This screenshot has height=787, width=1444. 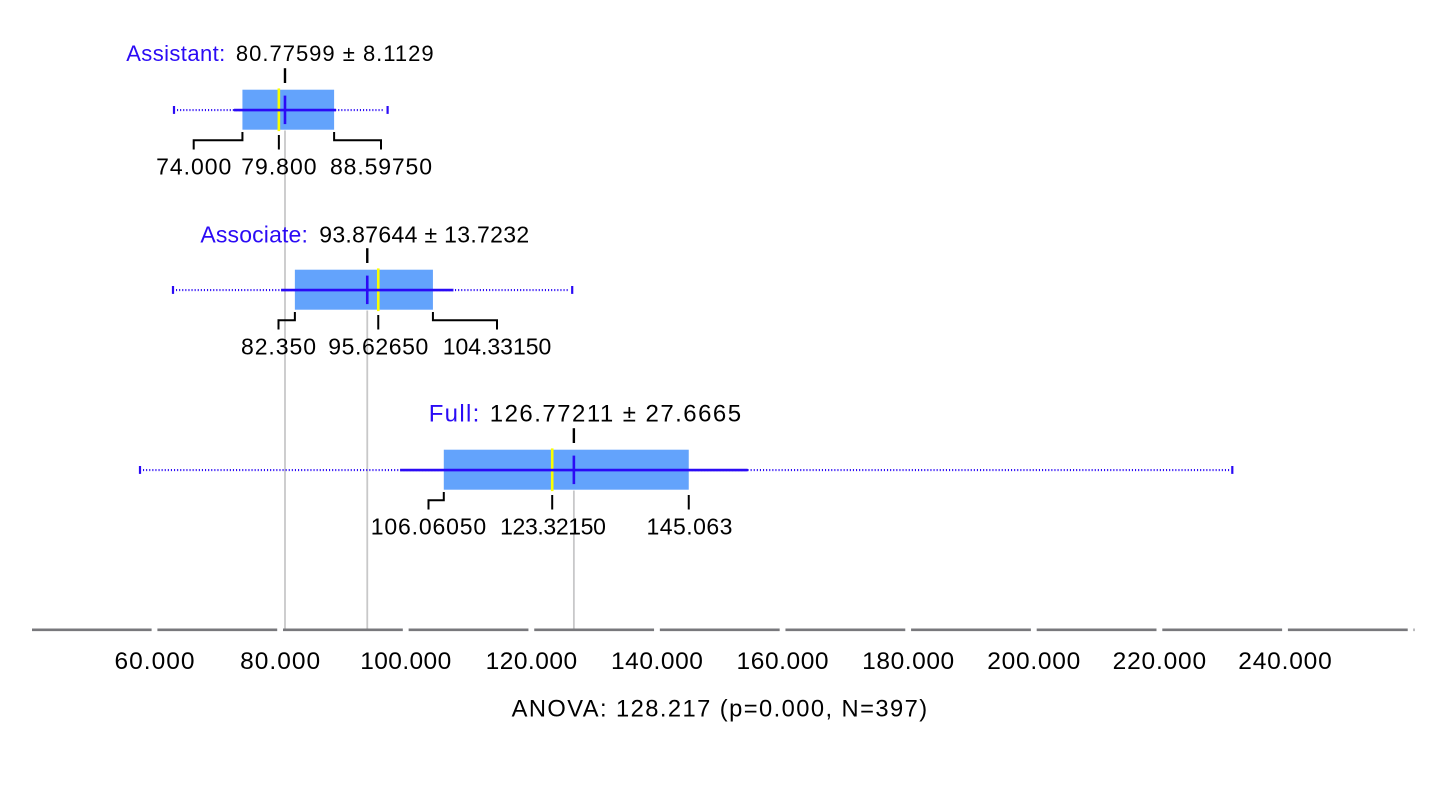 What do you see at coordinates (278, 347) in the screenshot?
I see `svg-text: 82.350` at bounding box center [278, 347].